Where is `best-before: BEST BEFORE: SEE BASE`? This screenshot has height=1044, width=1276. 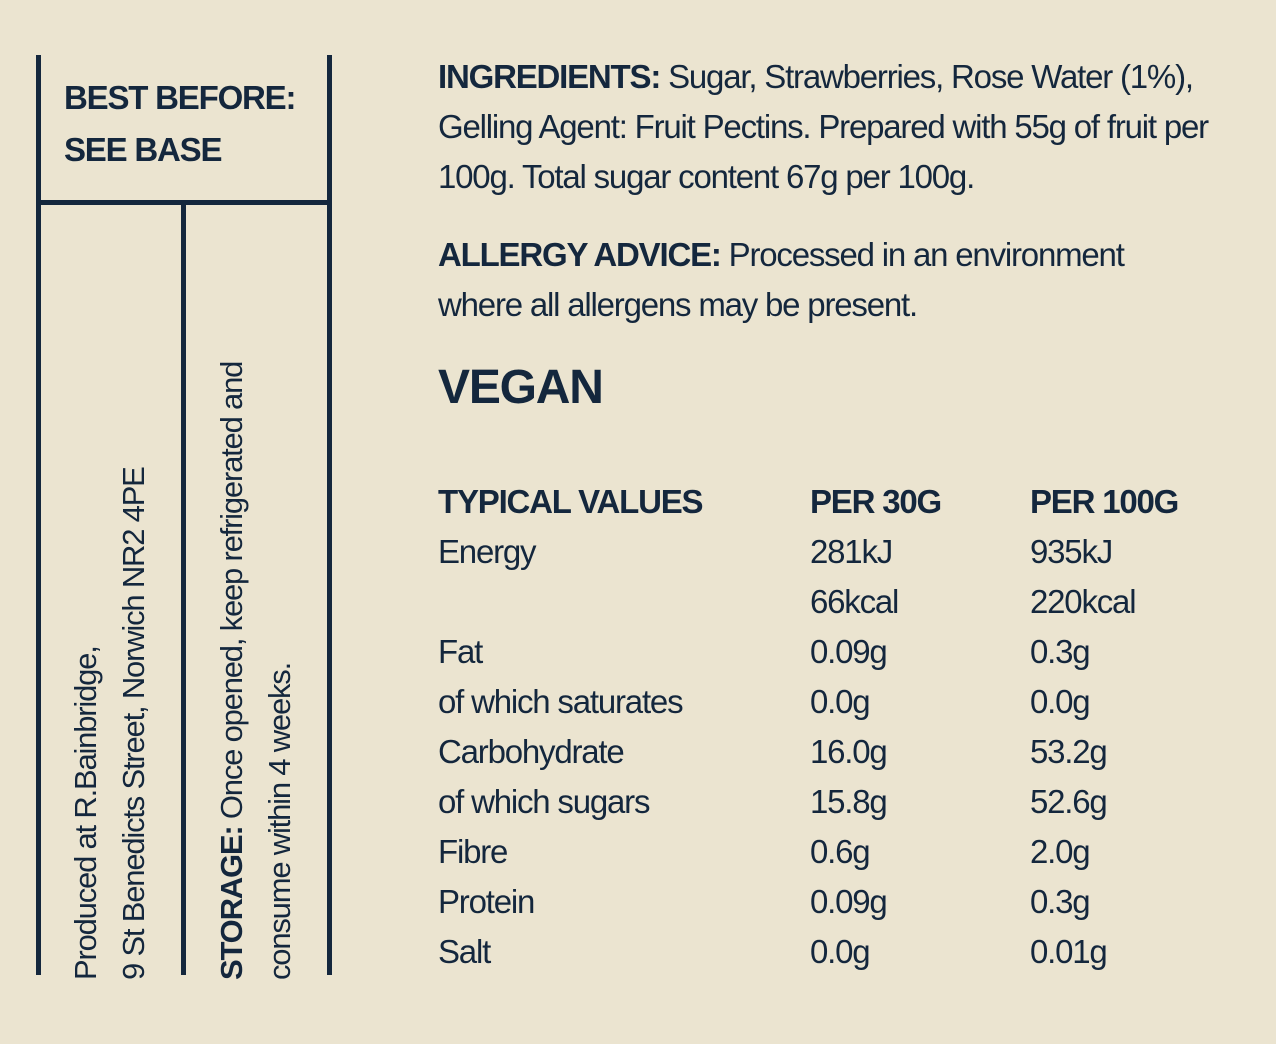
best-before: BEST BEFORE: SEE BASE is located at coordinates (180, 124).